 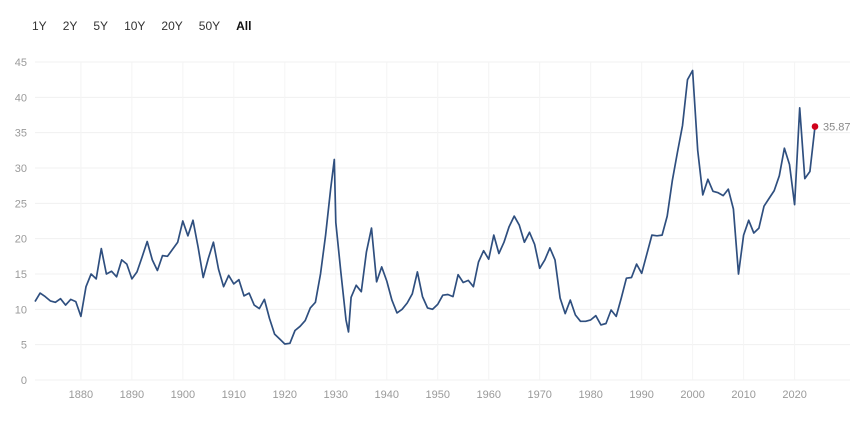 What do you see at coordinates (21, 310) in the screenshot?
I see `y-tick-label: 10` at bounding box center [21, 310].